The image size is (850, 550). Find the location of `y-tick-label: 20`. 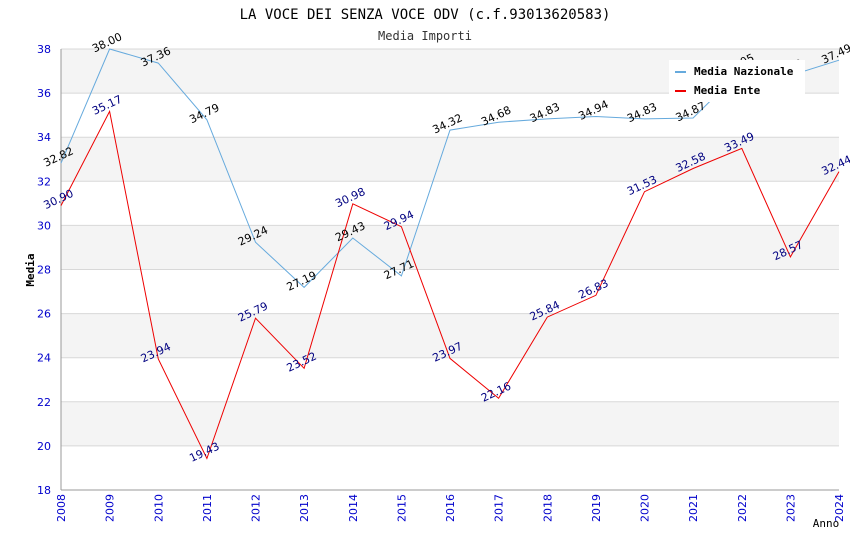

y-tick-label: 20 is located at coordinates (44, 446).